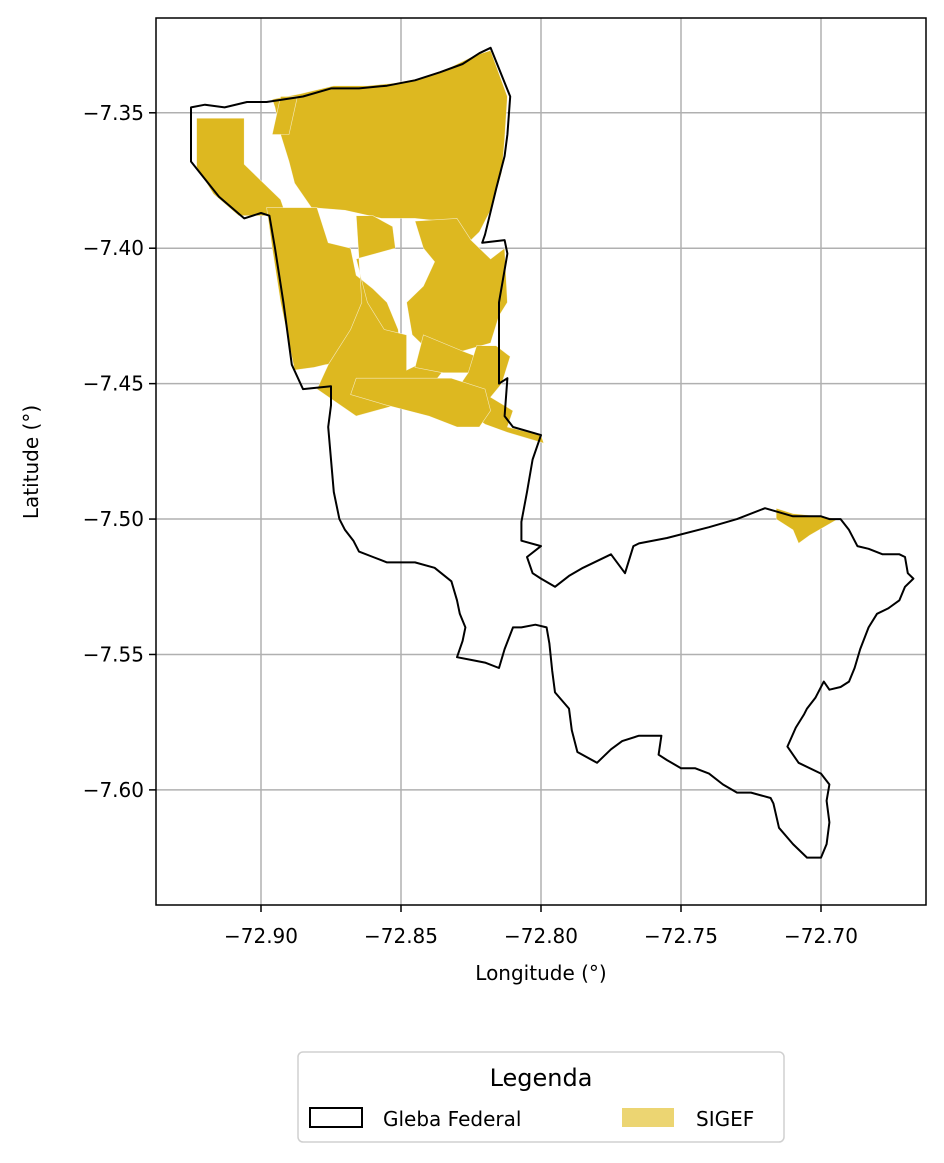 Image resolution: width=944 pixels, height=1163 pixels. Describe the element at coordinates (336, 1117) in the screenshot. I see `legend-swatch-gleba-federal` at that location.